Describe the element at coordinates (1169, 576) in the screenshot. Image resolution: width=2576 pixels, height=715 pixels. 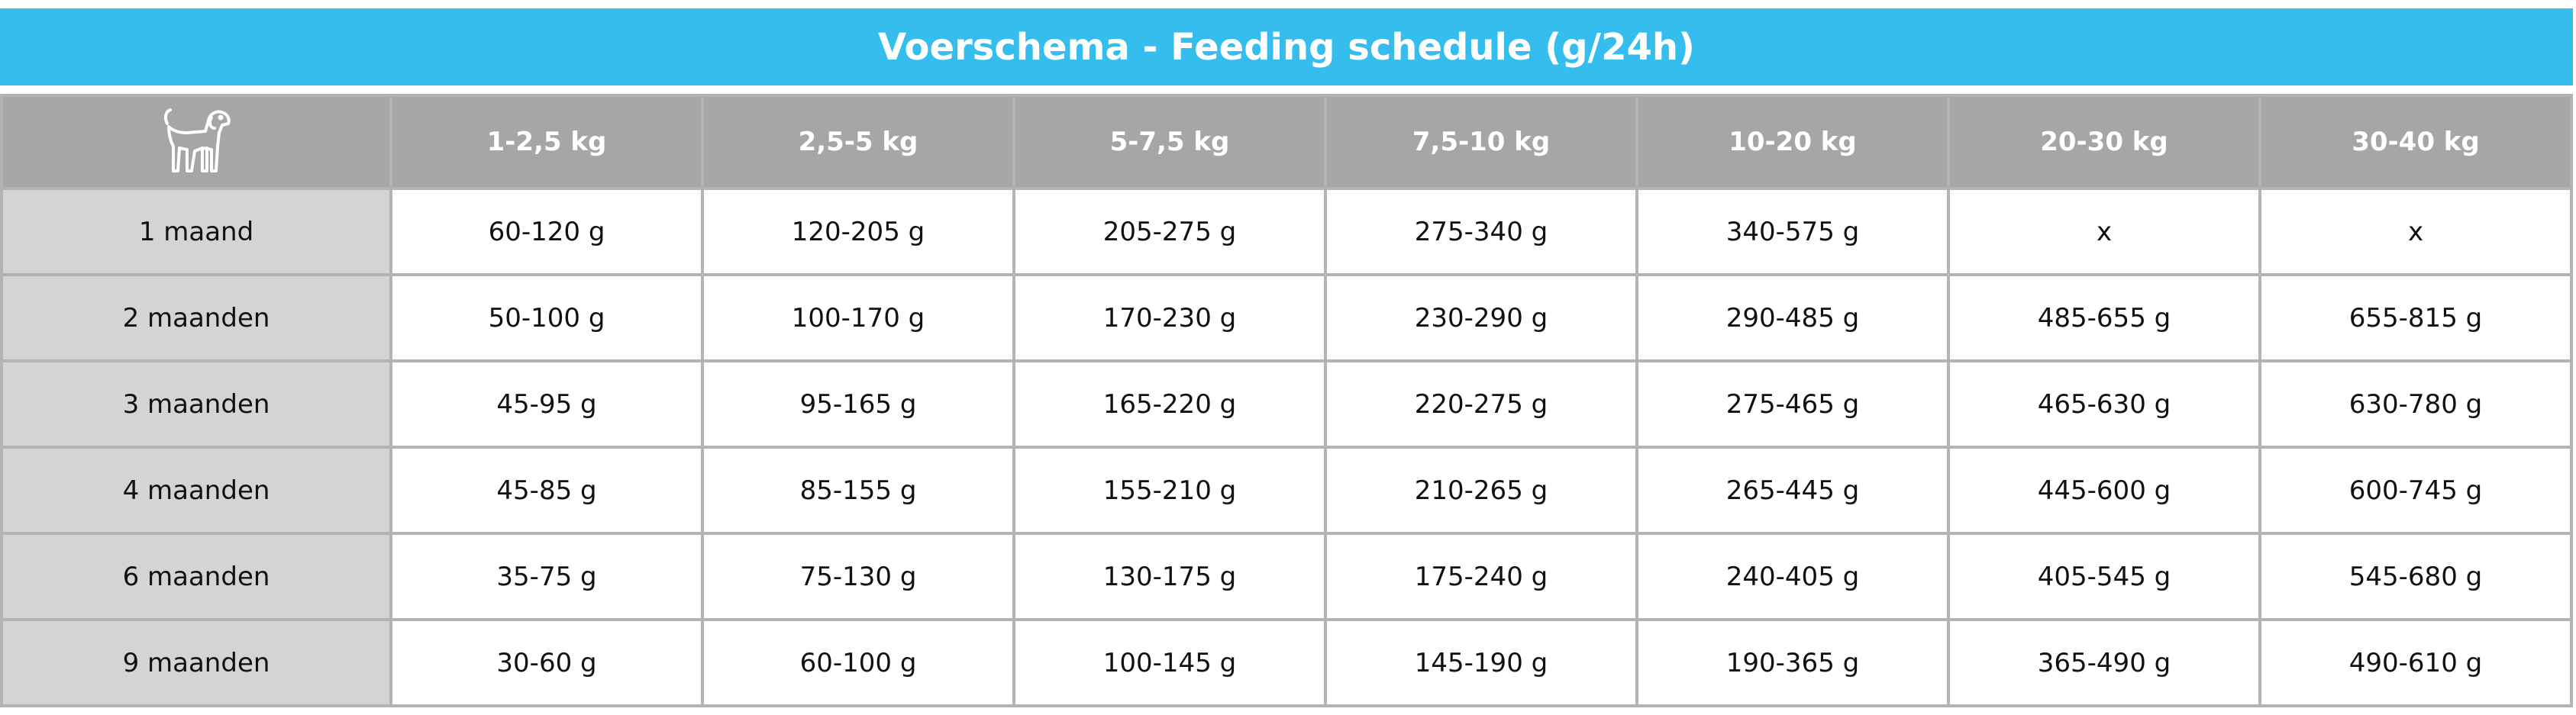
I see `table-cell: 130-175 g` at that location.